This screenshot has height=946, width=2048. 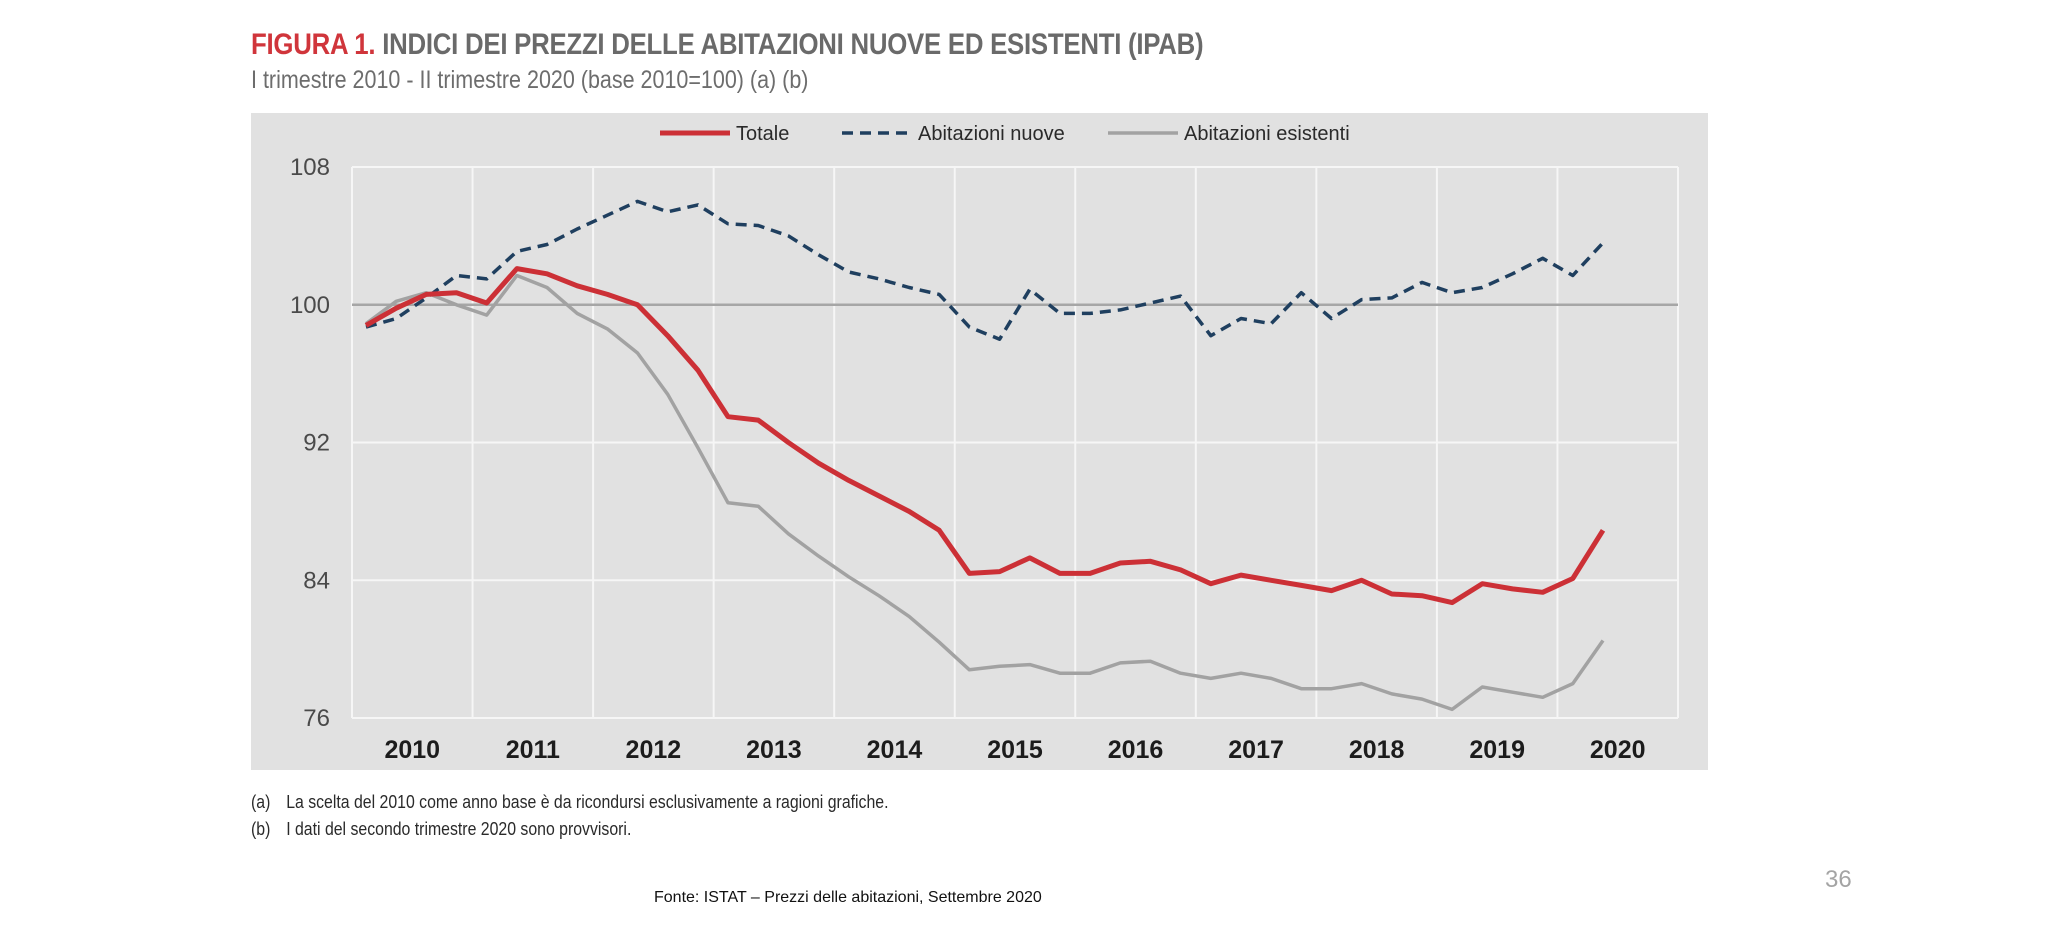 I want to click on footnote-a-key: (a), so click(x=261, y=802).